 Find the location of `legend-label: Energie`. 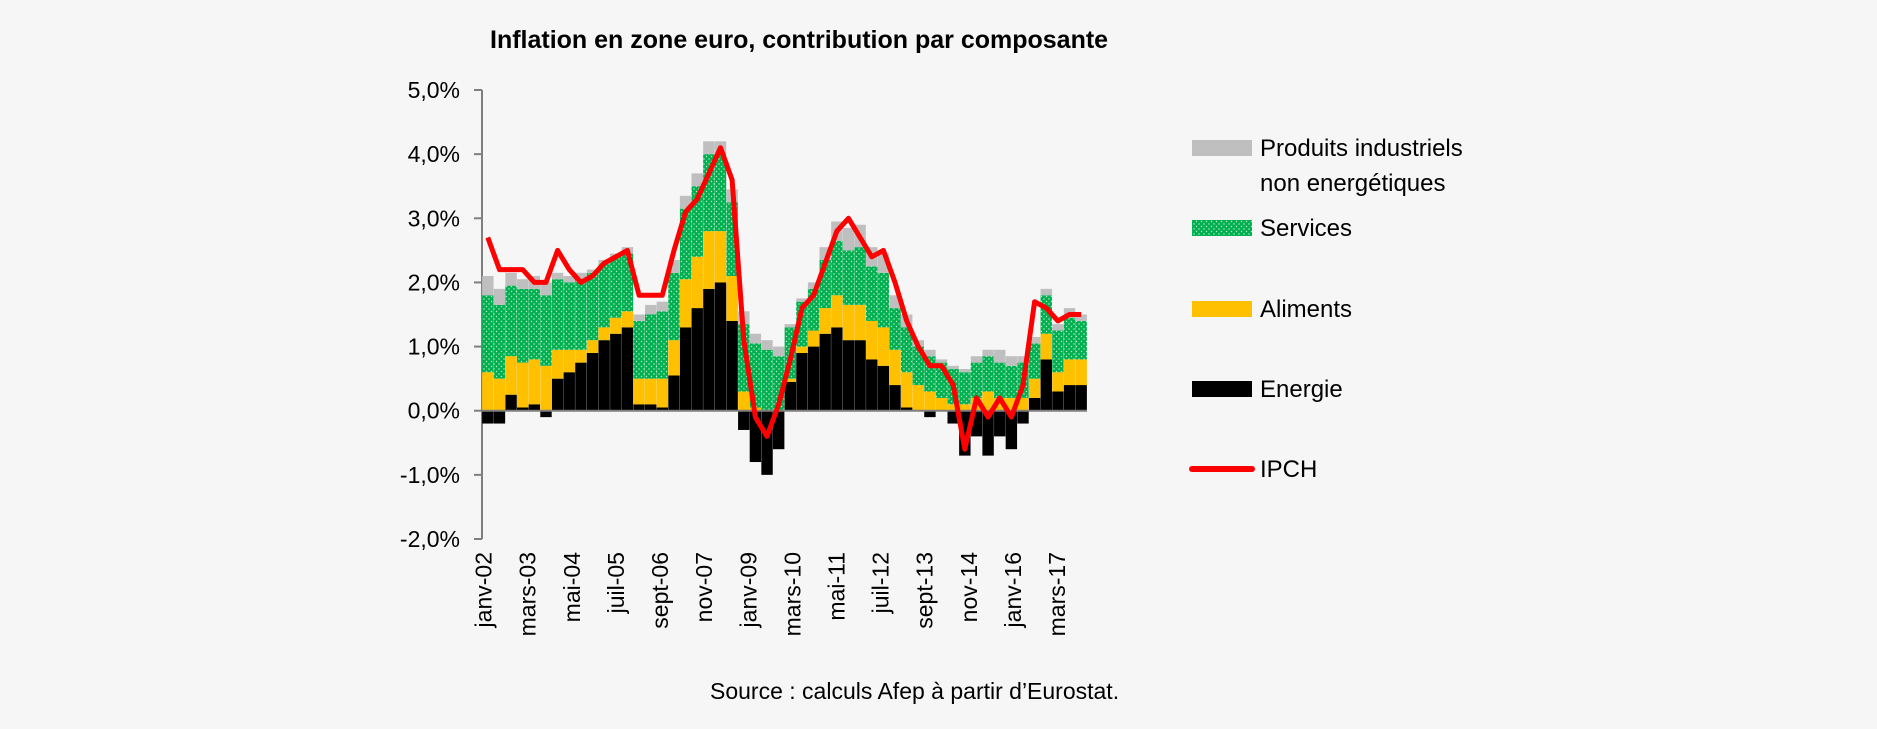

legend-label: Energie is located at coordinates (1301, 389).